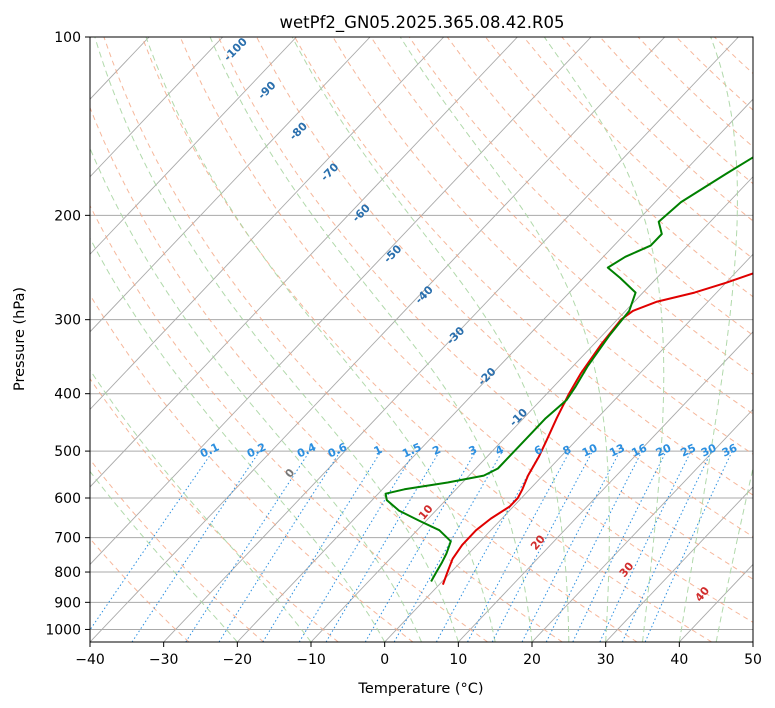 The image size is (775, 708). What do you see at coordinates (290, 473) in the screenshot?
I see `moist-adiabat-label: 0` at bounding box center [290, 473].